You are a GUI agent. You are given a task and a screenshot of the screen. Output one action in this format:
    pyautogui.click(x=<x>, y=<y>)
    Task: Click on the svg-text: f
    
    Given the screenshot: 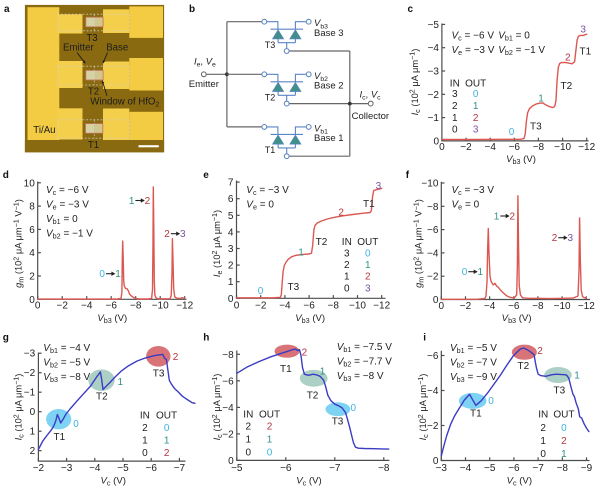 What is the action you would take?
    pyautogui.click(x=408, y=175)
    